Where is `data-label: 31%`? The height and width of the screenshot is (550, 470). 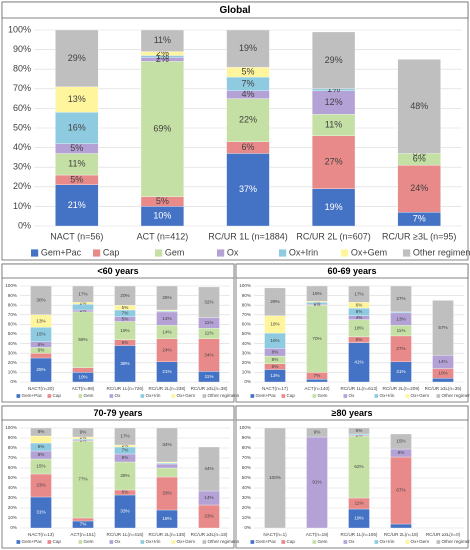
data-label: 31% is located at coordinates (40, 512).